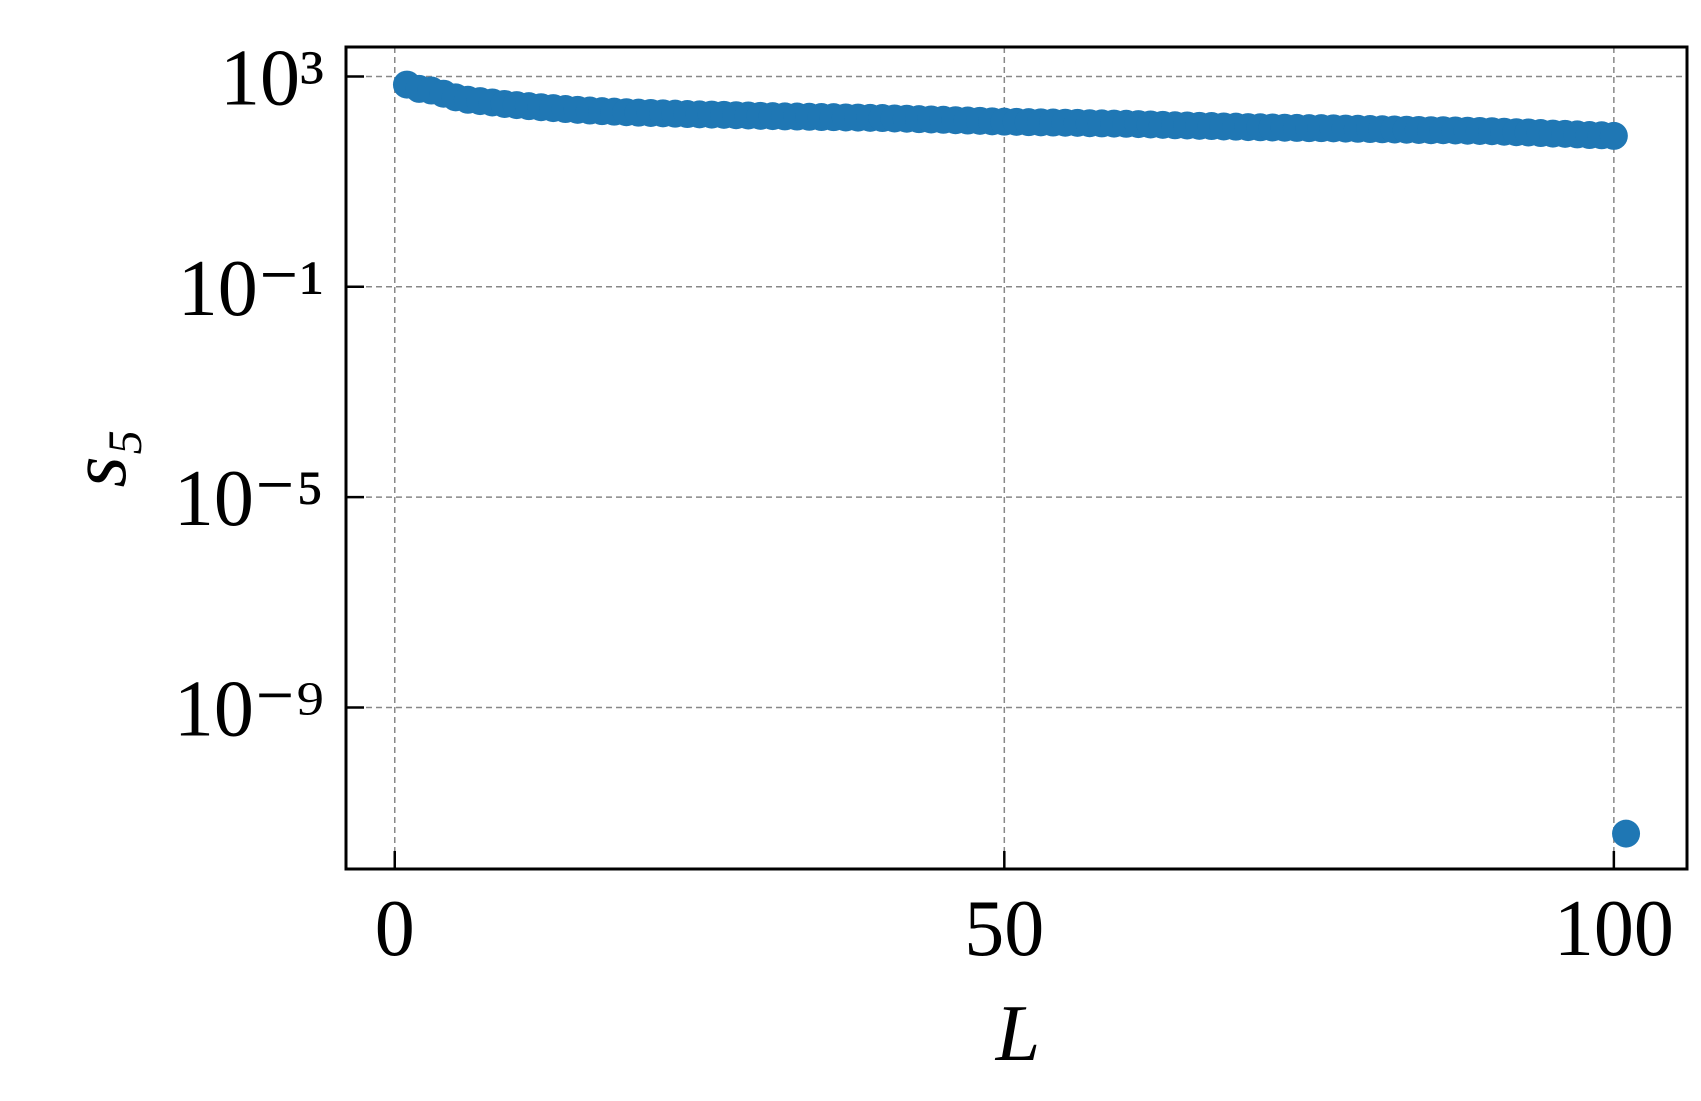 The width and height of the screenshot is (1701, 1101). I want to click on y-tick-label: 10⁻¹, so click(251, 289).